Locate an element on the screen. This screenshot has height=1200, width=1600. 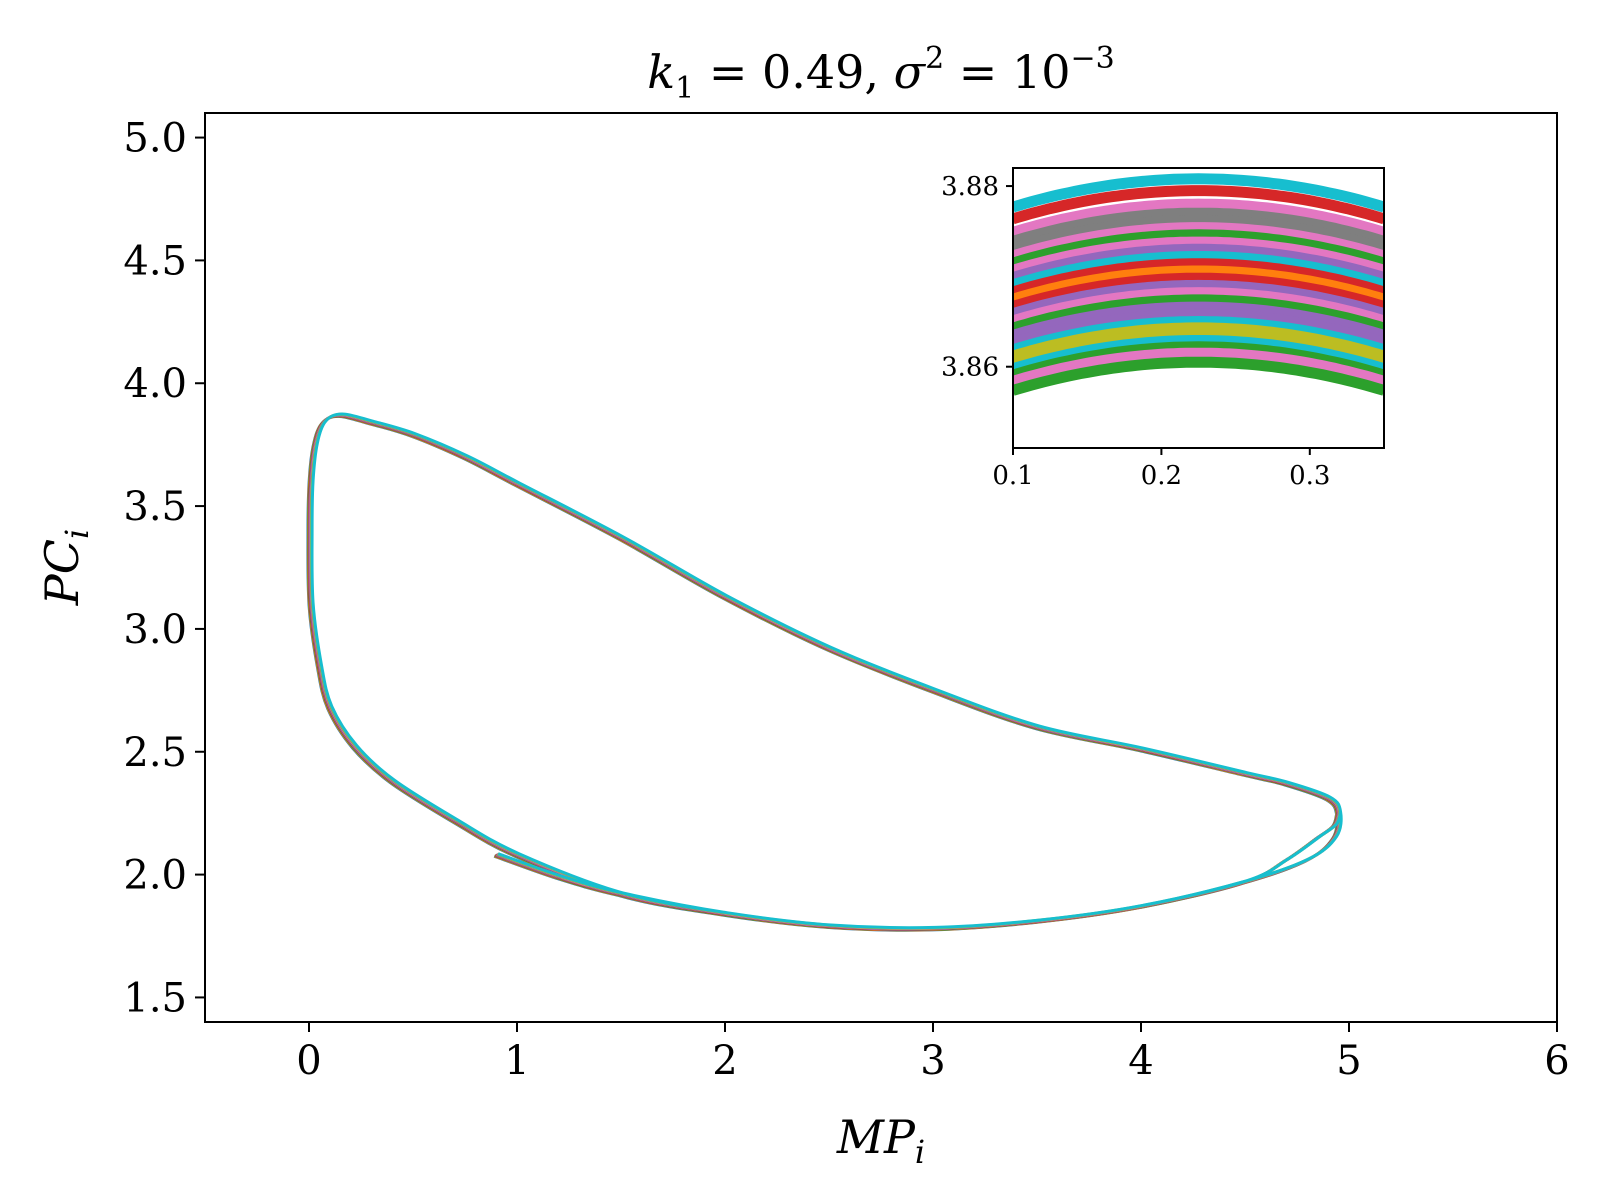
inset-zoom-curves is located at coordinates (1198, 284).